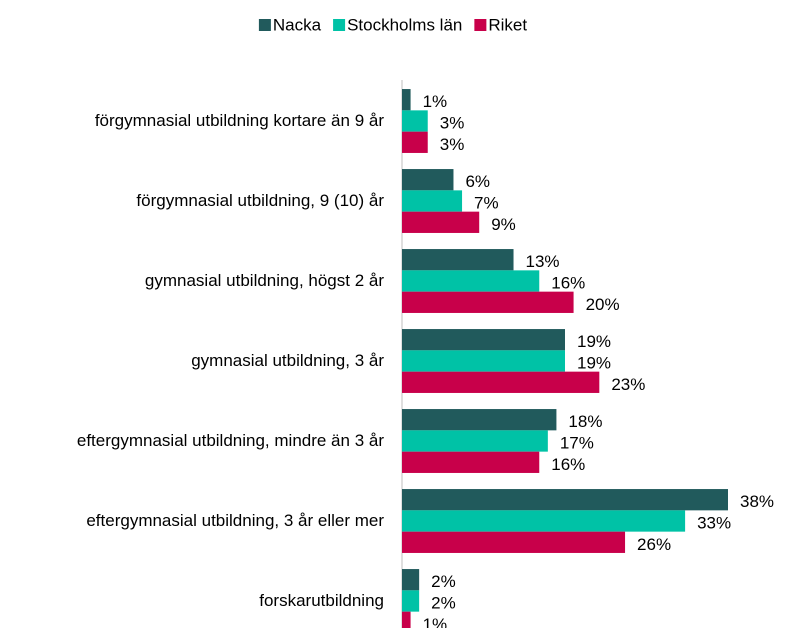  What do you see at coordinates (260, 200) in the screenshot?
I see `category-label: förgymnasial utbildning, 9 (10) år` at bounding box center [260, 200].